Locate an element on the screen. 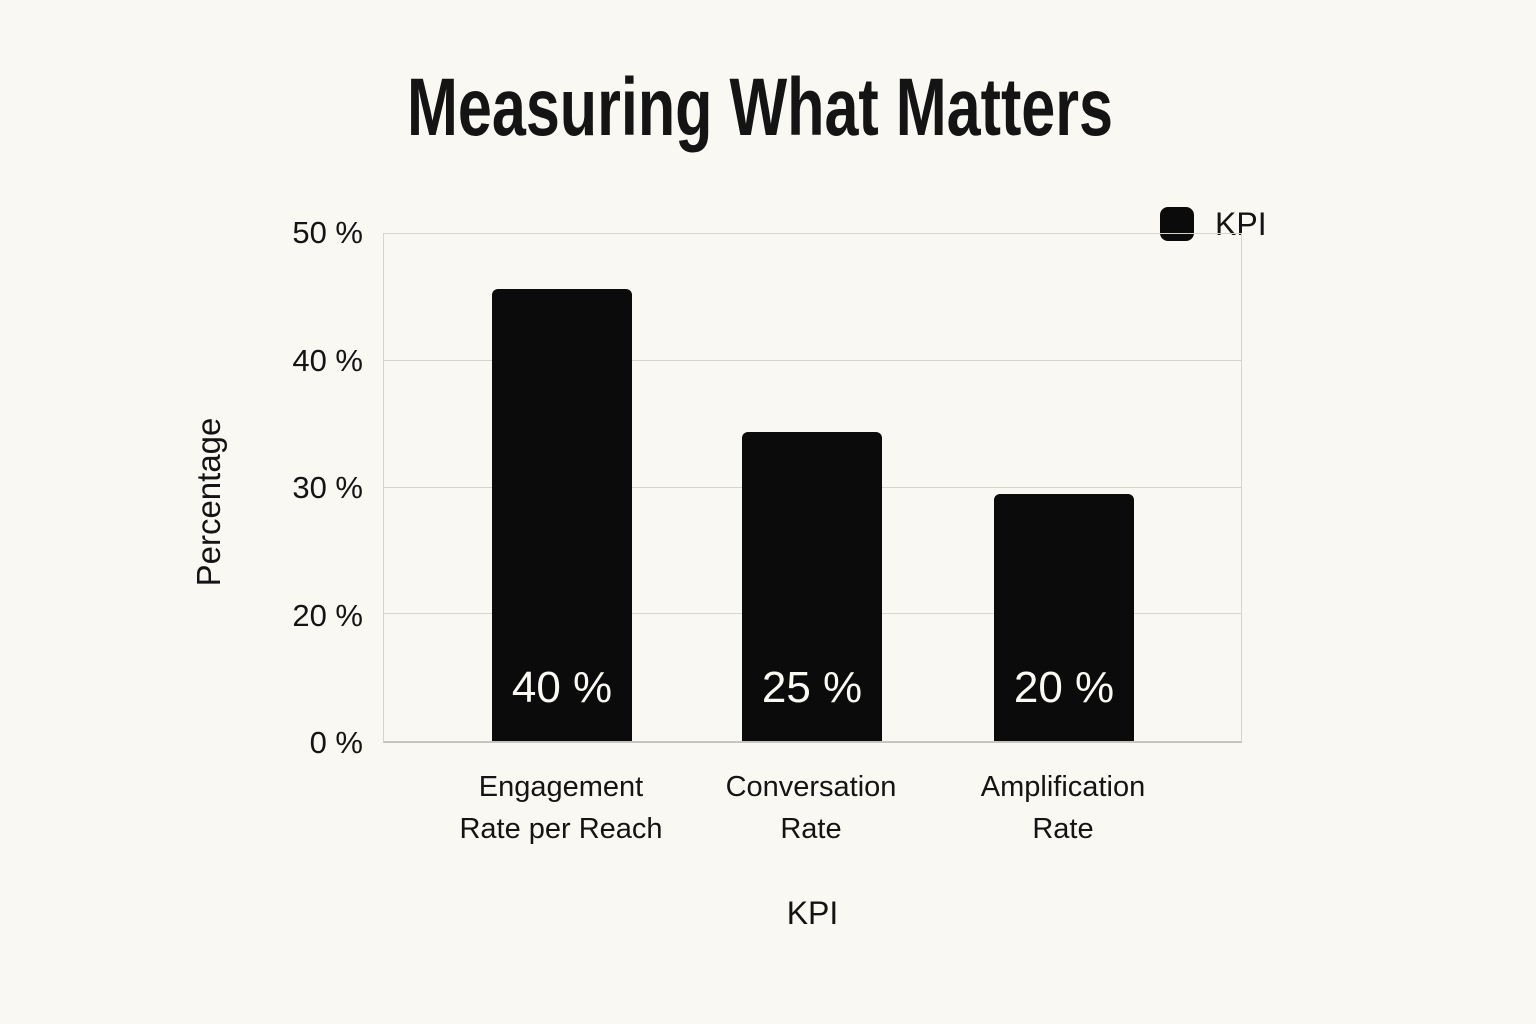  bar-value-label: 20 % is located at coordinates (1064, 687).